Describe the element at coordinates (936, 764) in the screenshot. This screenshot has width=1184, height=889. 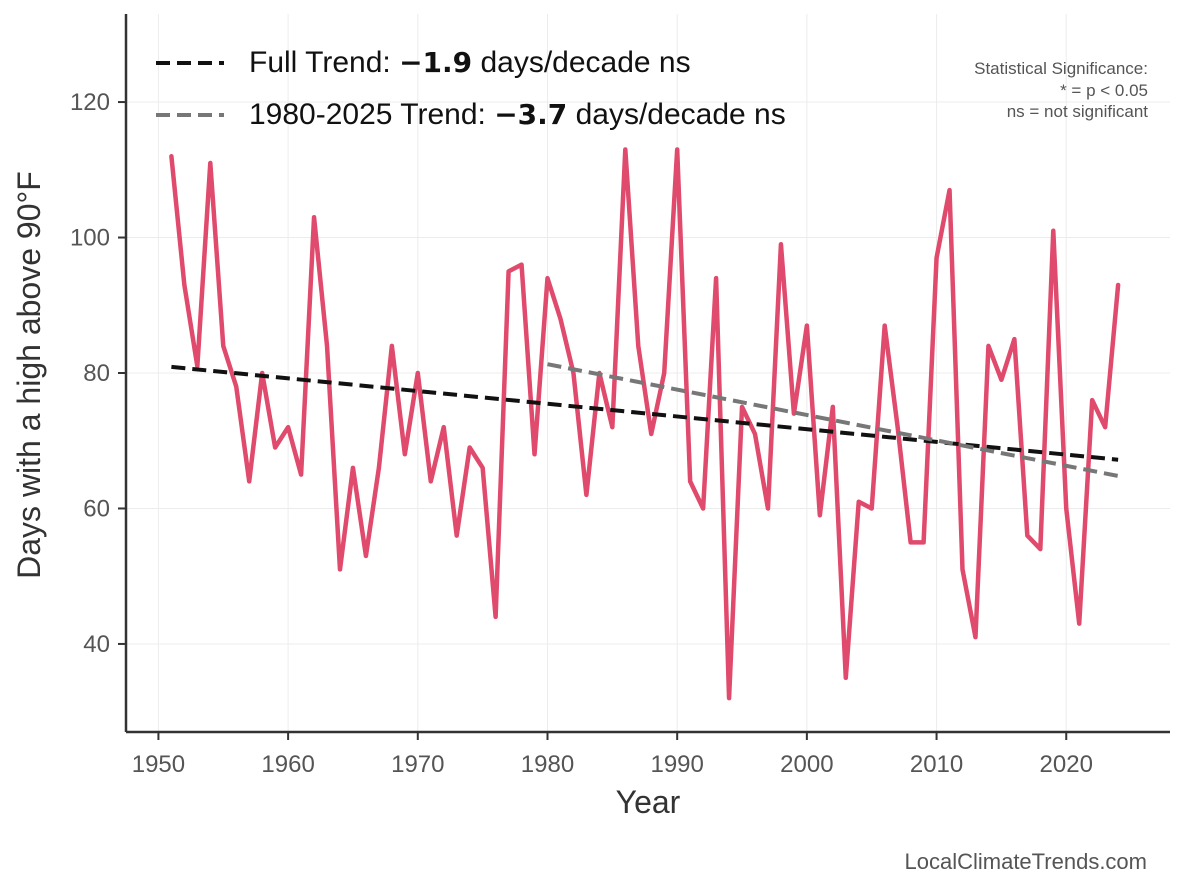
I see `x-tick-label: 2010` at that location.